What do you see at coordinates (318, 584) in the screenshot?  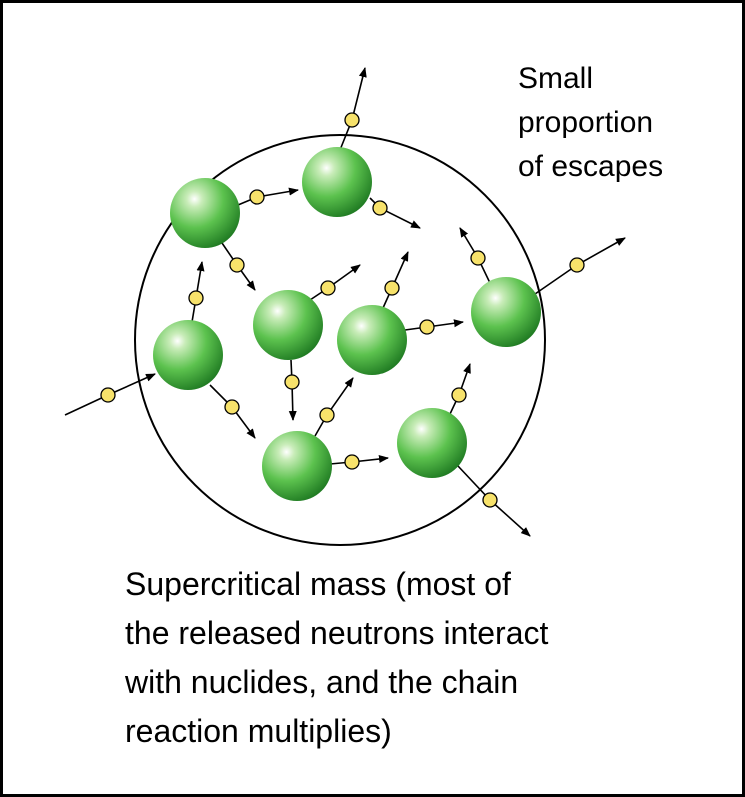 I see `caption-line: Supercritical mass (most of` at bounding box center [318, 584].